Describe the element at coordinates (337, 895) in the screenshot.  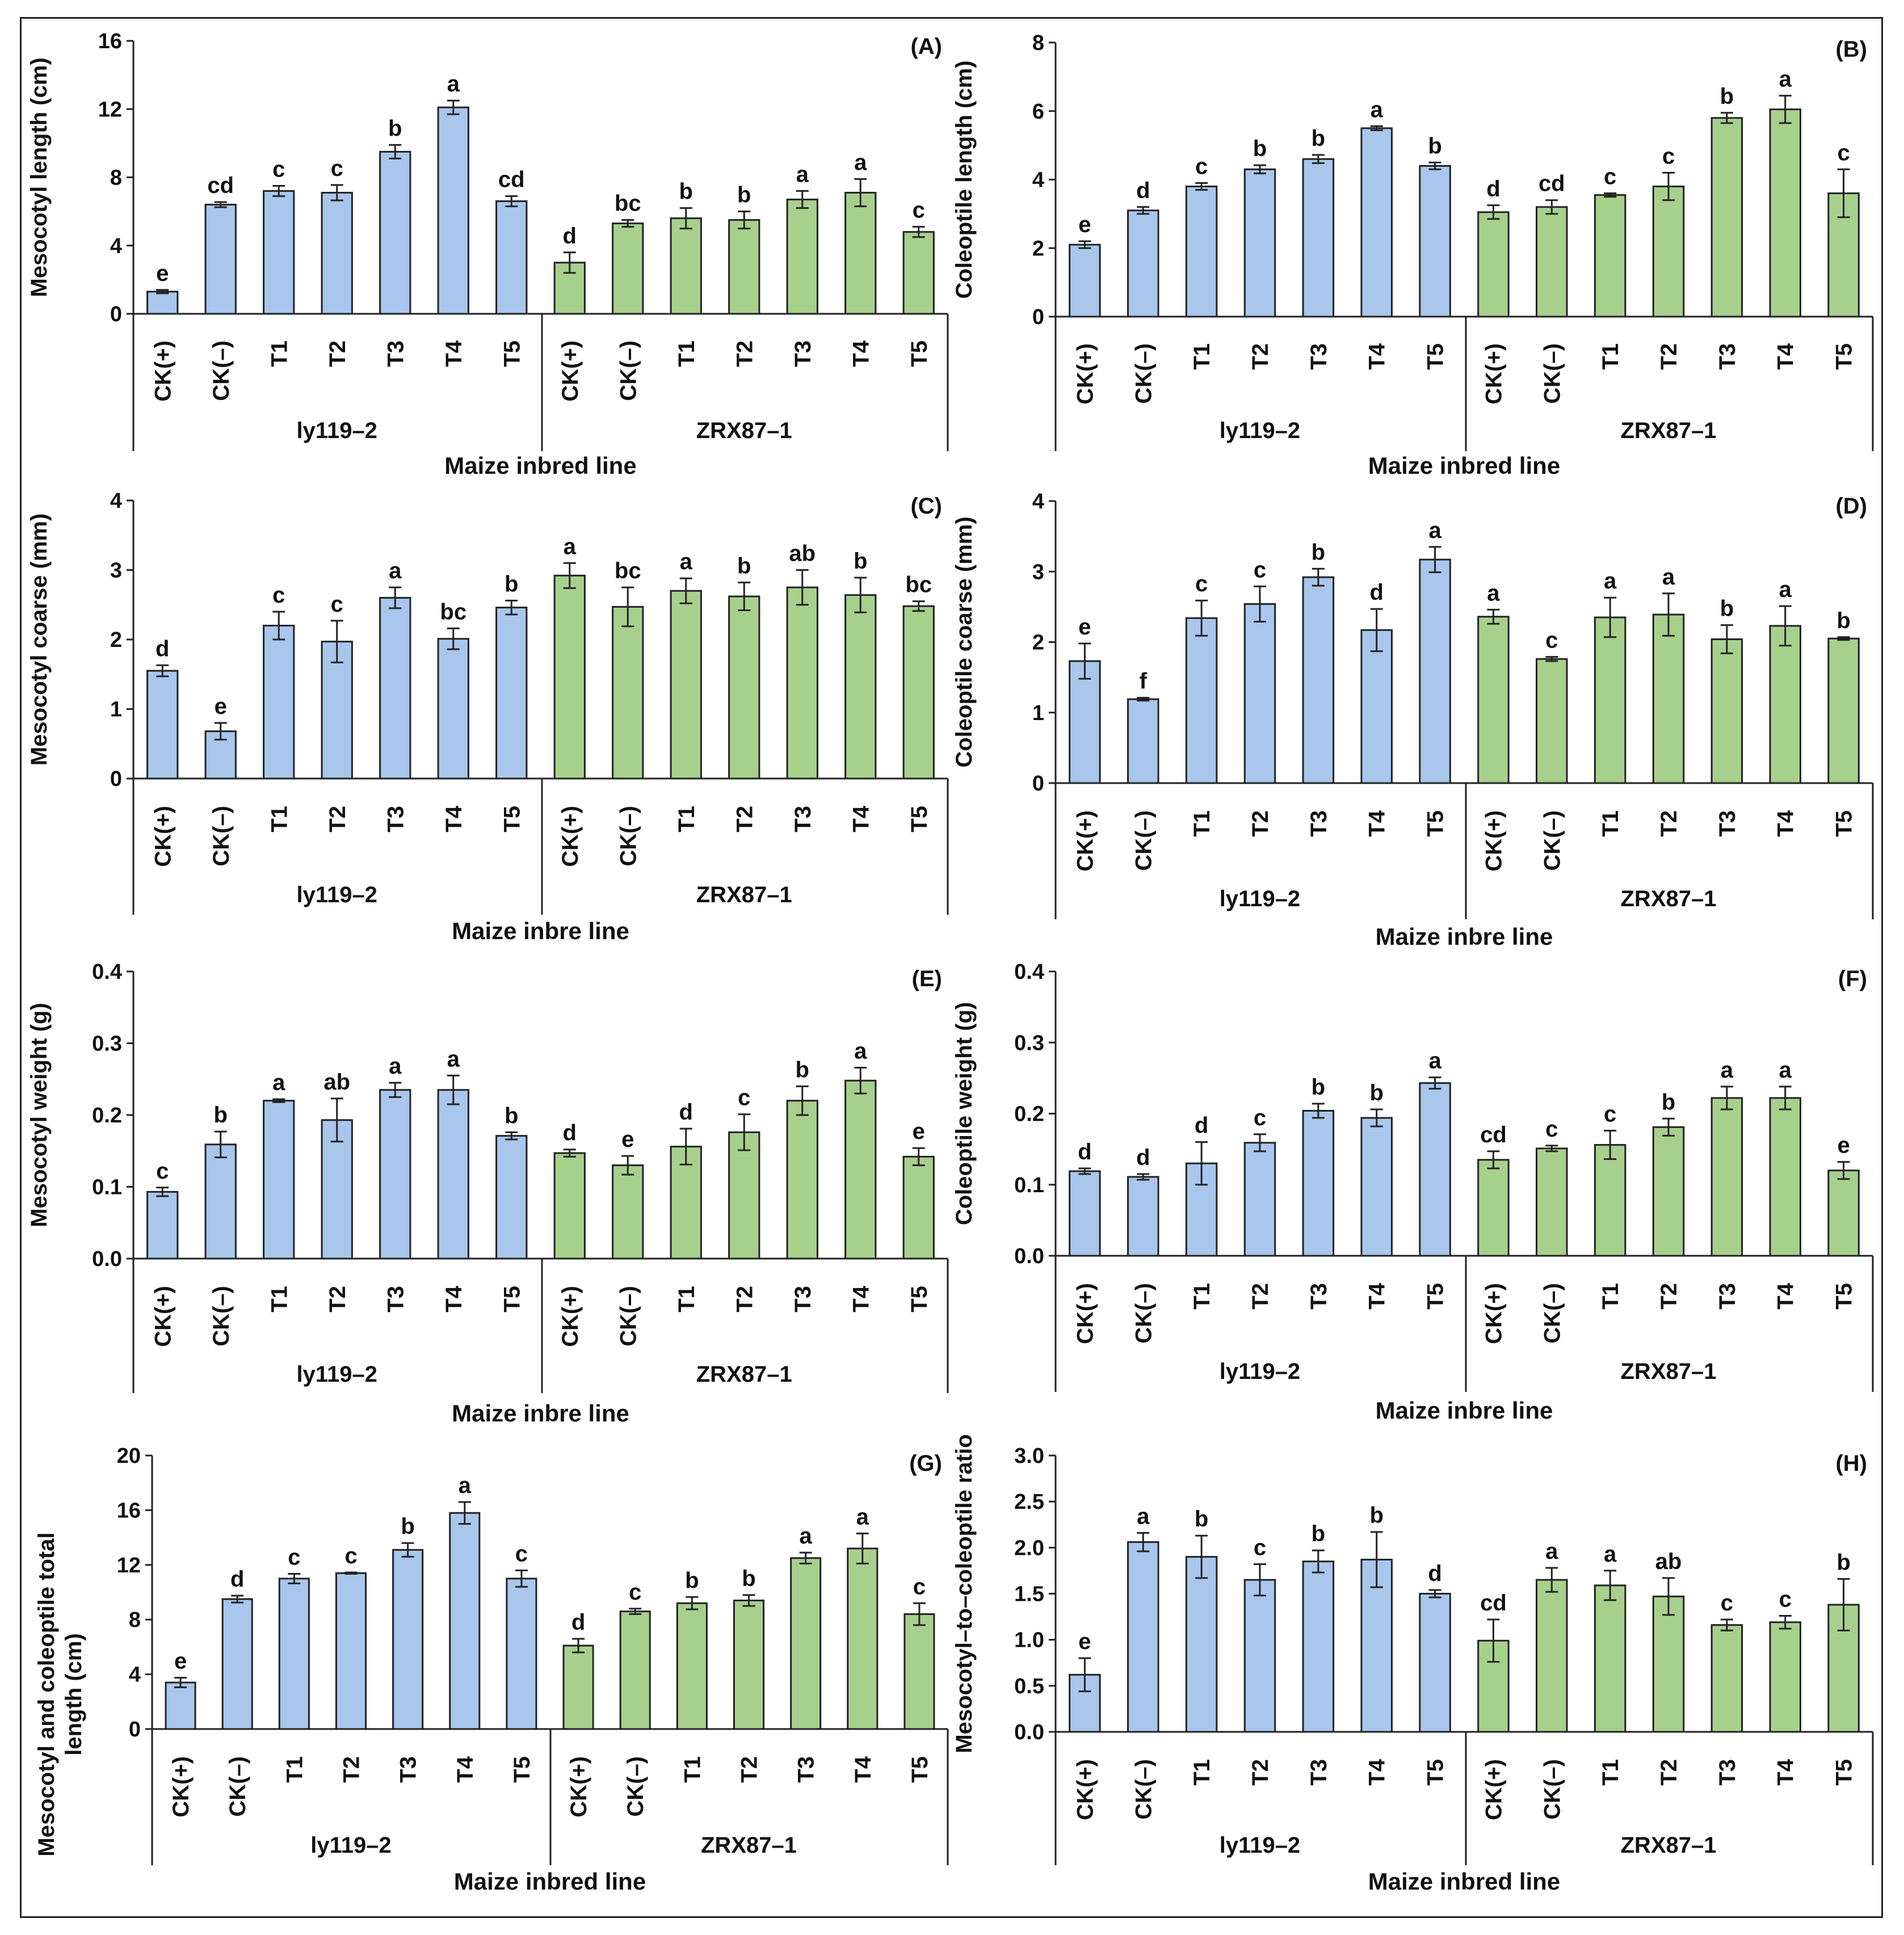
I see `group-label: ly119–2` at that location.